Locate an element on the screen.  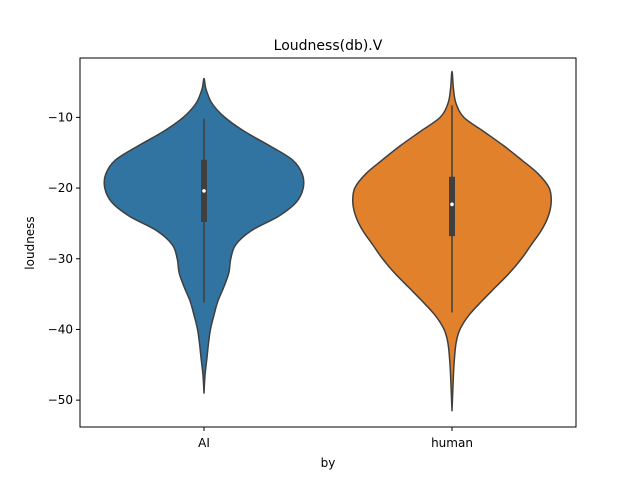
median-point-human is located at coordinates (452, 204).